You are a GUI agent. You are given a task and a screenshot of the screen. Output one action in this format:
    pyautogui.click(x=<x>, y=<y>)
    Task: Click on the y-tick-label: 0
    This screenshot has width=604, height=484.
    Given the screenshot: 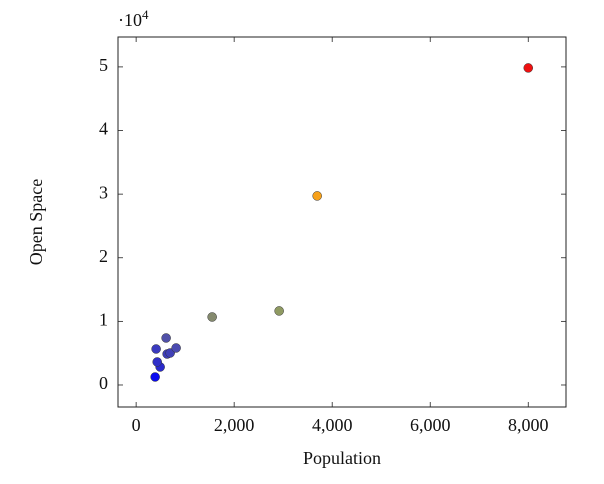 What is the action you would take?
    pyautogui.click(x=103, y=383)
    